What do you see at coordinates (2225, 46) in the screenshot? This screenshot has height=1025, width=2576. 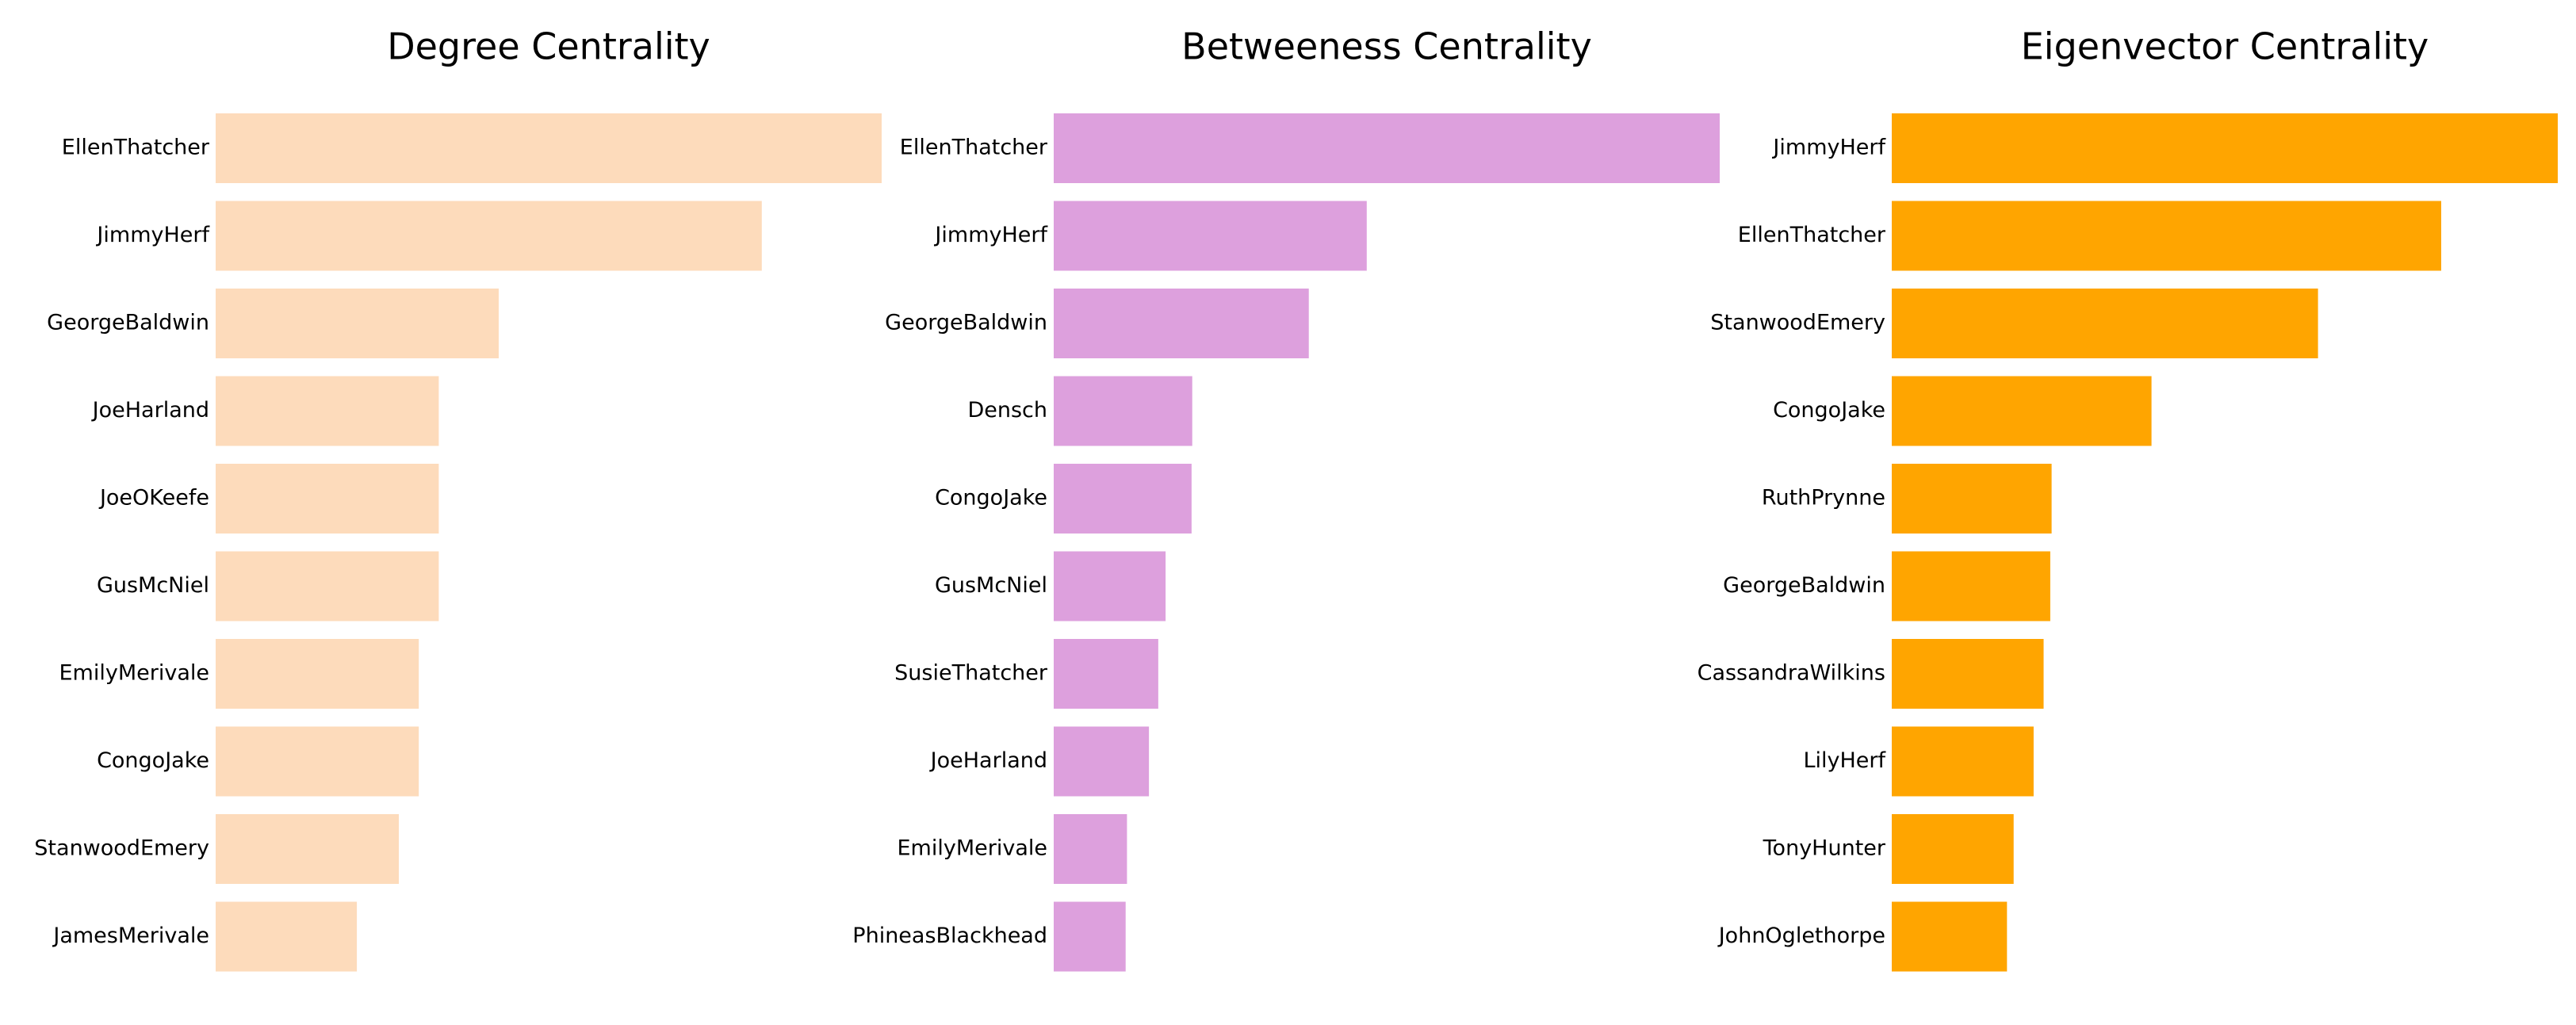 I see `chart-title: Eigenvector Centrality` at bounding box center [2225, 46].